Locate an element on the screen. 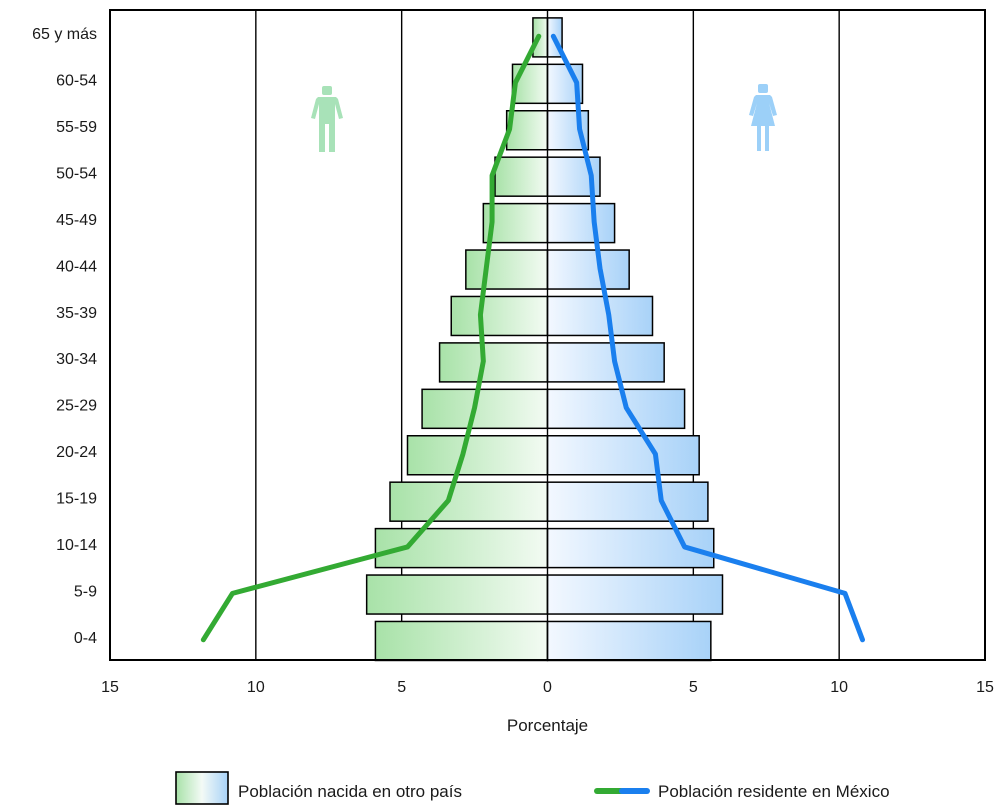 The image size is (999, 806). y-tick-label: 40-44 is located at coordinates (76, 266).